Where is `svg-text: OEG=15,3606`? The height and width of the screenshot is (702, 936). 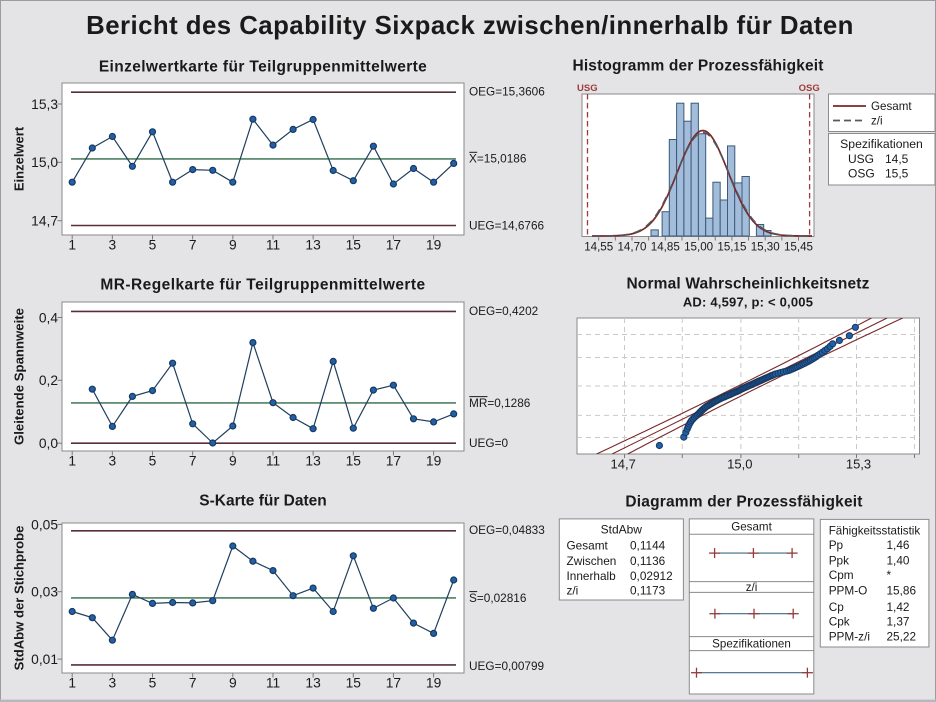 svg-text: OEG=15,3606 is located at coordinates (507, 92).